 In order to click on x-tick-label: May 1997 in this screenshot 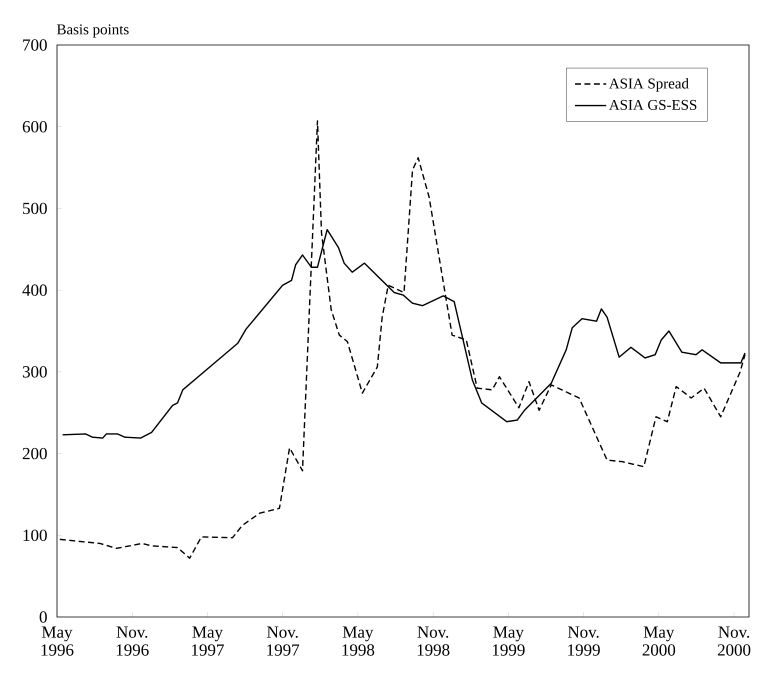, I will do `click(208, 641)`.